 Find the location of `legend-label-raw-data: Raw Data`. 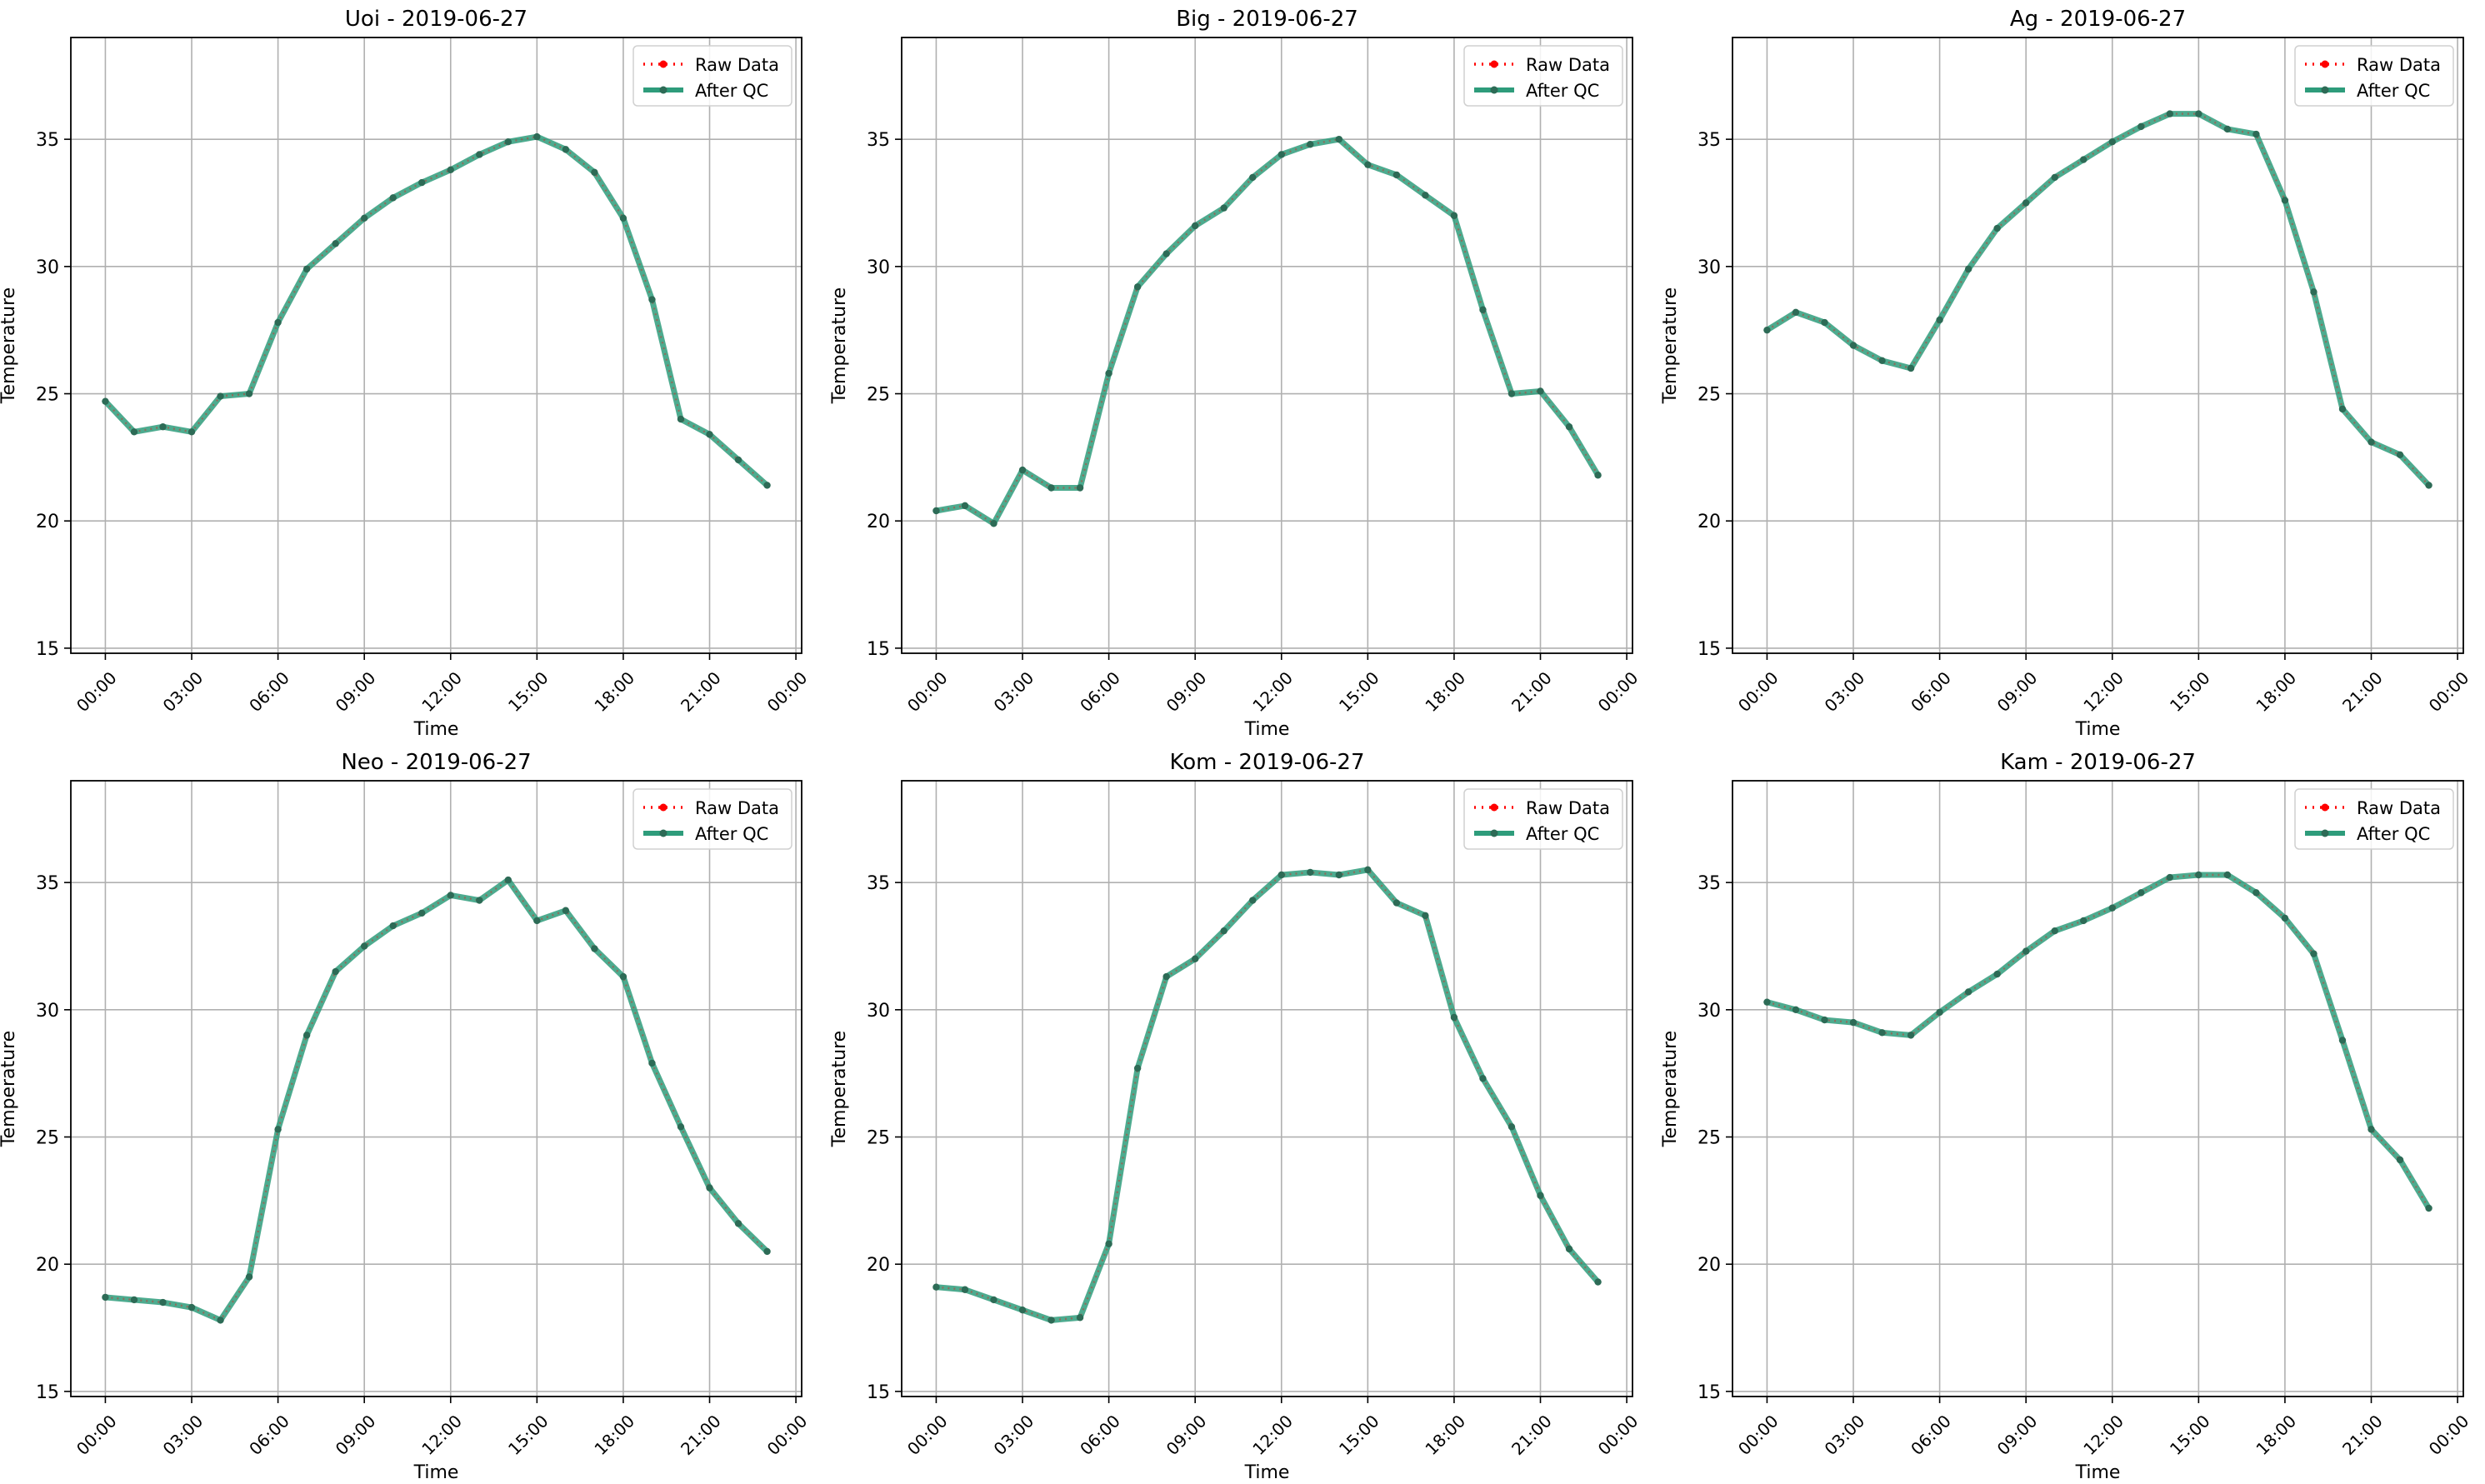

legend-label-raw-data: Raw Data is located at coordinates (2399, 65).